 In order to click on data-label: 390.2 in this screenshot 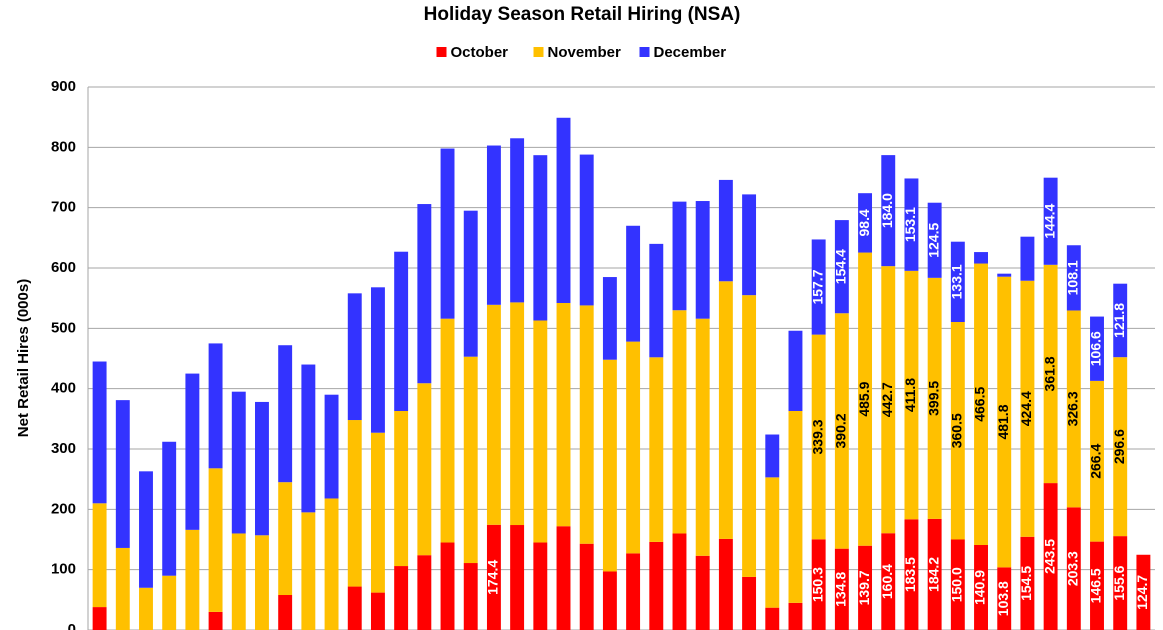, I will do `click(841, 430)`.